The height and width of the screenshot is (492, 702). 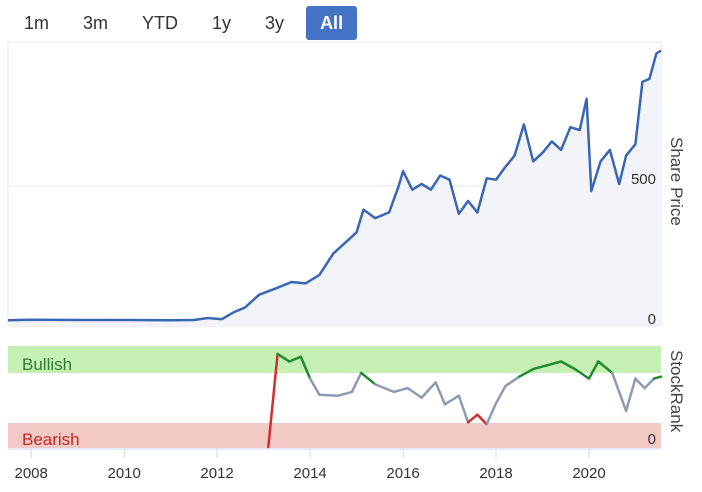 I want to click on bullish-label: Bullish, so click(x=47, y=364).